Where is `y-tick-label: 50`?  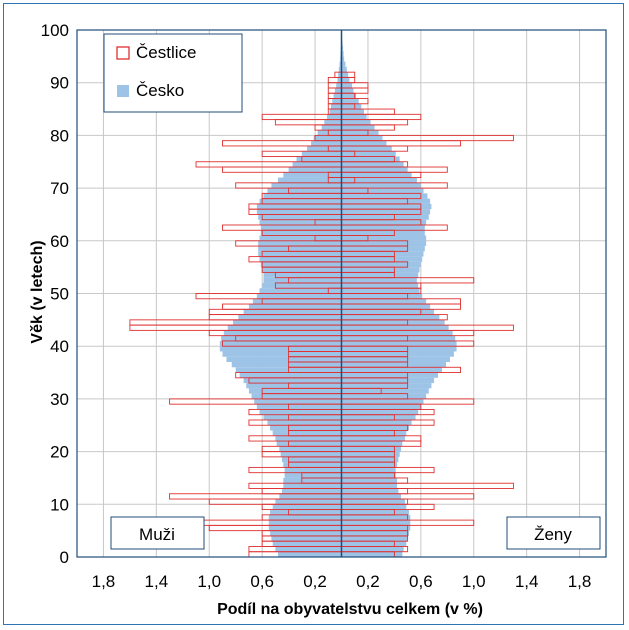
y-tick-label: 50 is located at coordinates (59, 294).